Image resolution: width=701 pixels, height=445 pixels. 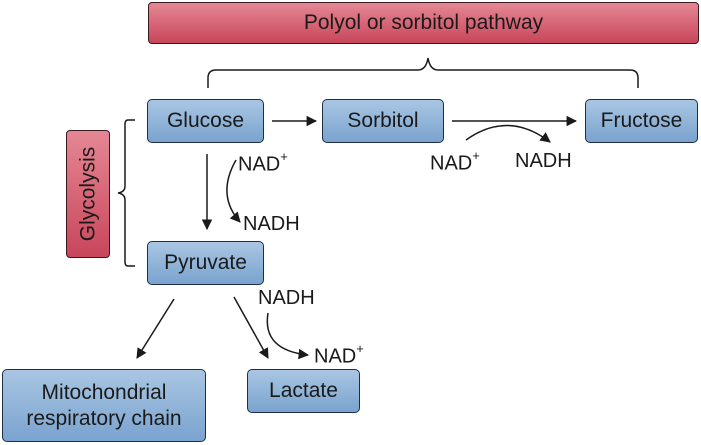 I want to click on cofactor-nadh-sorbitol-text: NADH, so click(x=543, y=161).